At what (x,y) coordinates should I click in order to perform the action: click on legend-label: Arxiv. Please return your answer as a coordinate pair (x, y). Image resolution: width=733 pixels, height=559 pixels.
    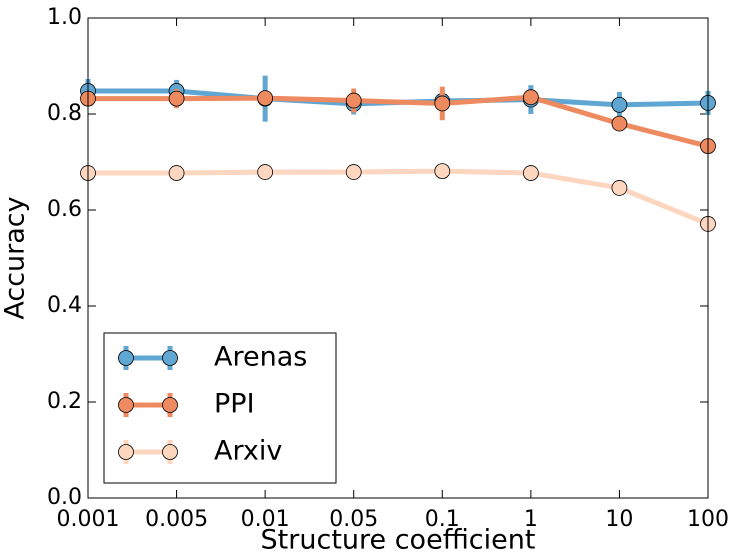
    Looking at the image, I should click on (248, 451).